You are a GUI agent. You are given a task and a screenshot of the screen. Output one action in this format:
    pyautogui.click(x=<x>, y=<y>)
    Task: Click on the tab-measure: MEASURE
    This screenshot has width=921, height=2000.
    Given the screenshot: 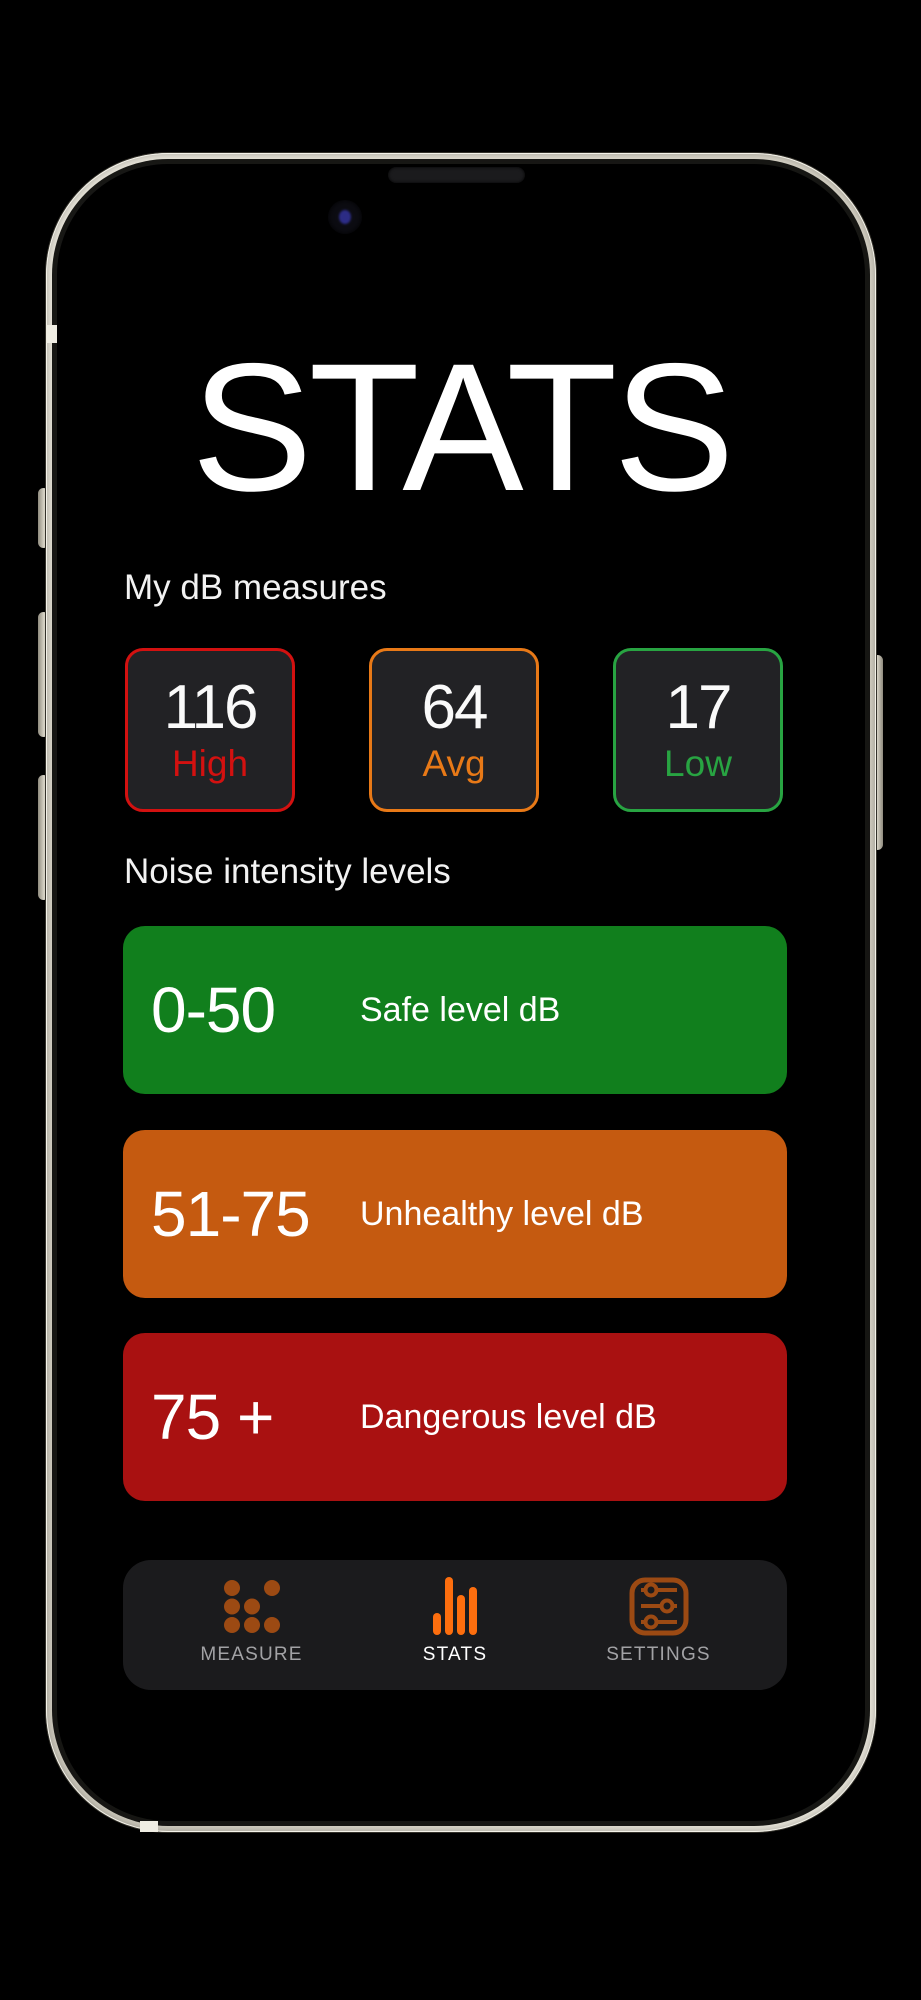 What is the action you would take?
    pyautogui.click(x=252, y=1625)
    